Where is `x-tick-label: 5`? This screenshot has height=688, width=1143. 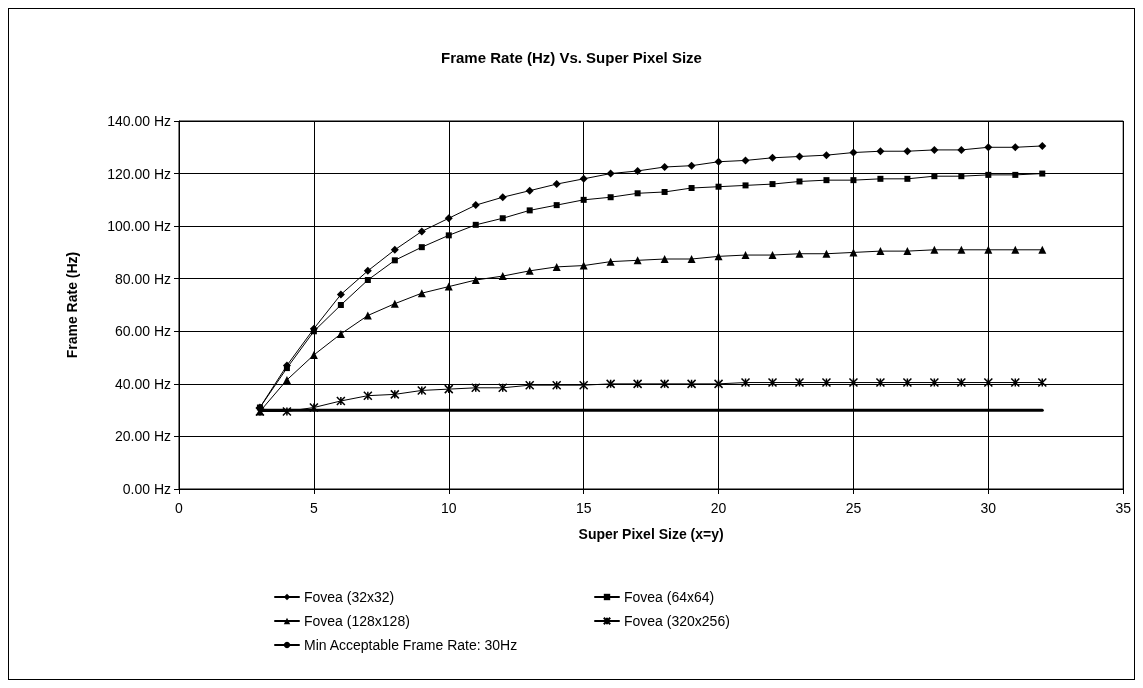
x-tick-label: 5 is located at coordinates (313, 508).